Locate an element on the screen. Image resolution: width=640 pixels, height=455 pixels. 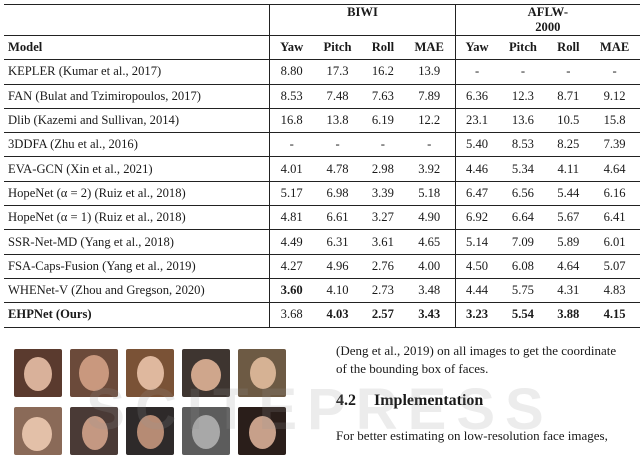
metric-cell: 4.90 is located at coordinates (429, 218).